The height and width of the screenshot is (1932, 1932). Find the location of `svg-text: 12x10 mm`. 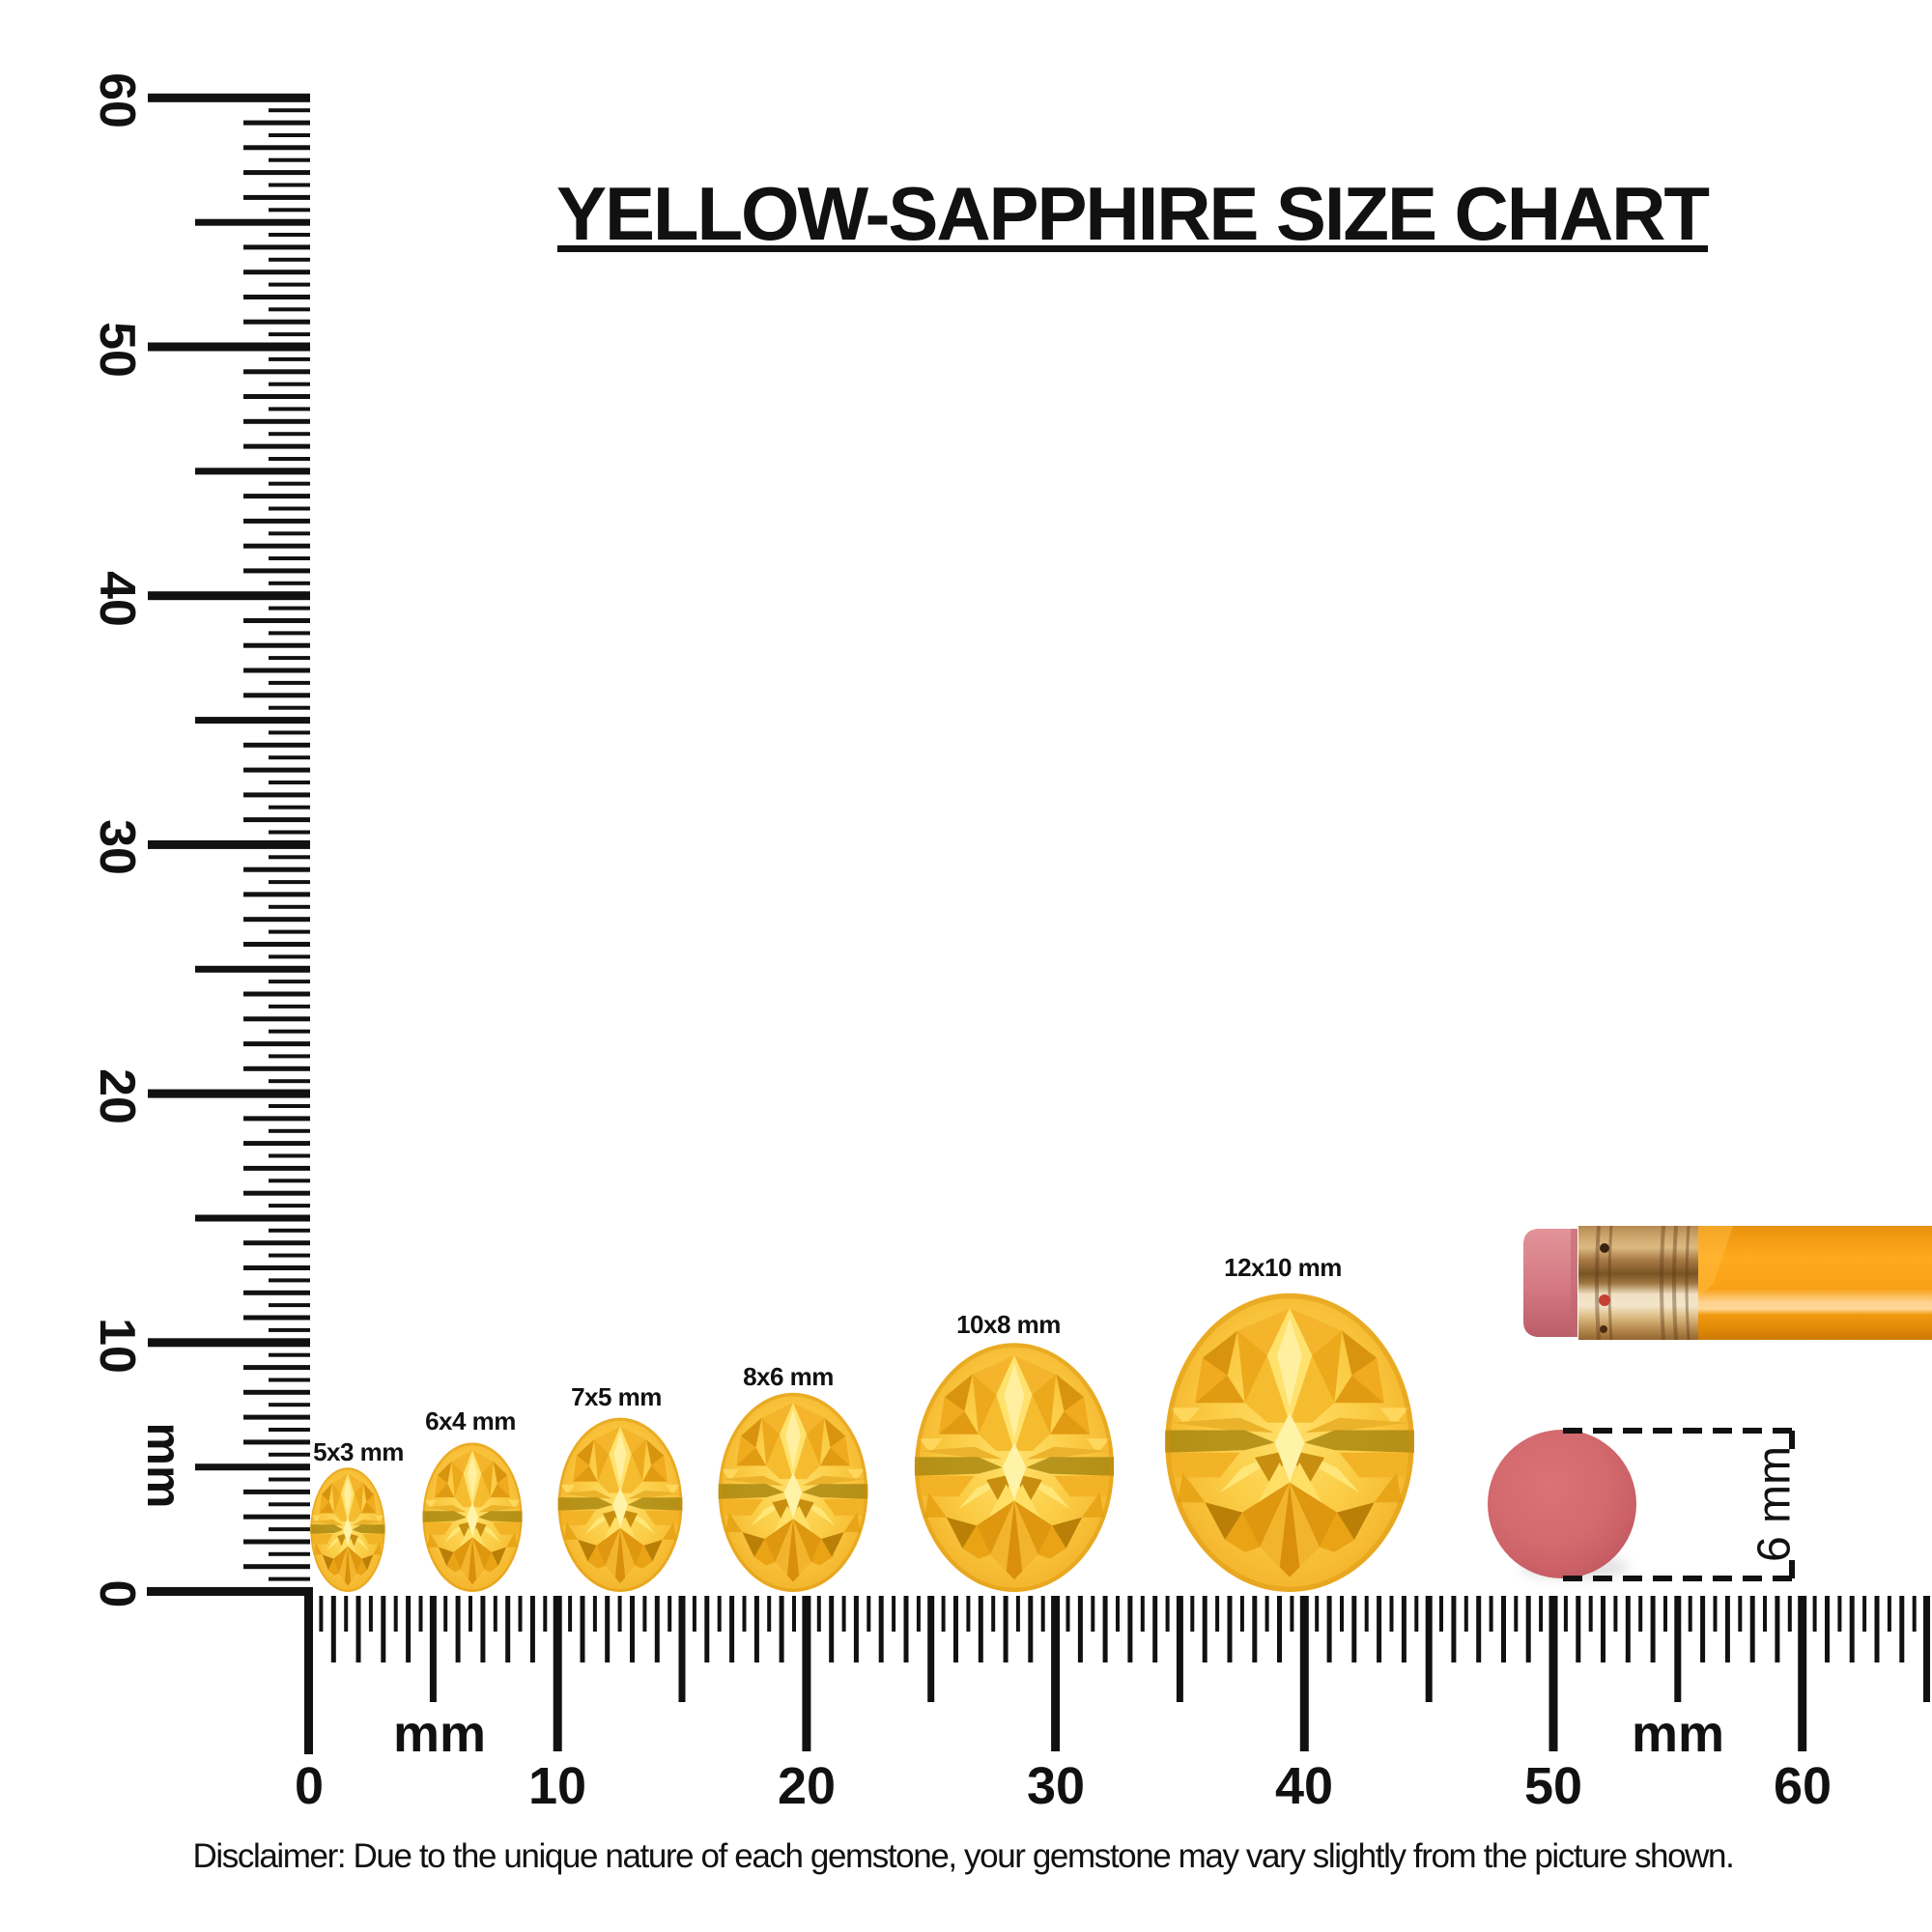

svg-text: 12x10 mm is located at coordinates (1283, 1267).